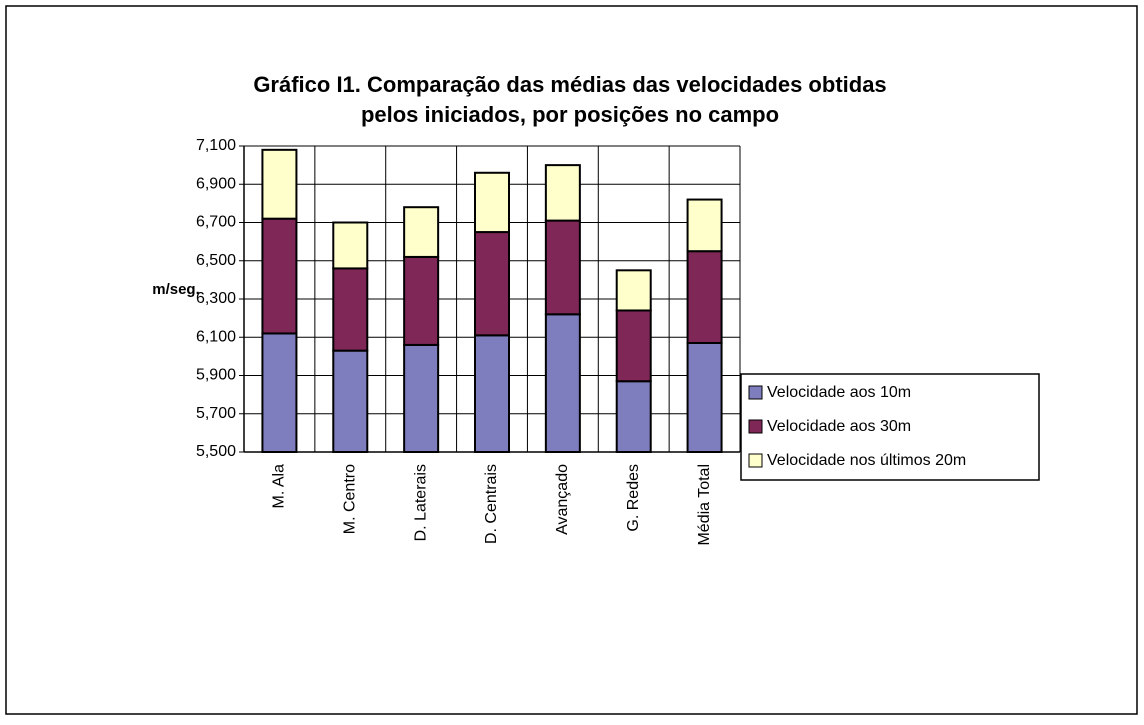  Describe the element at coordinates (704, 505) in the screenshot. I see `x-tick-label: Média Total` at that location.